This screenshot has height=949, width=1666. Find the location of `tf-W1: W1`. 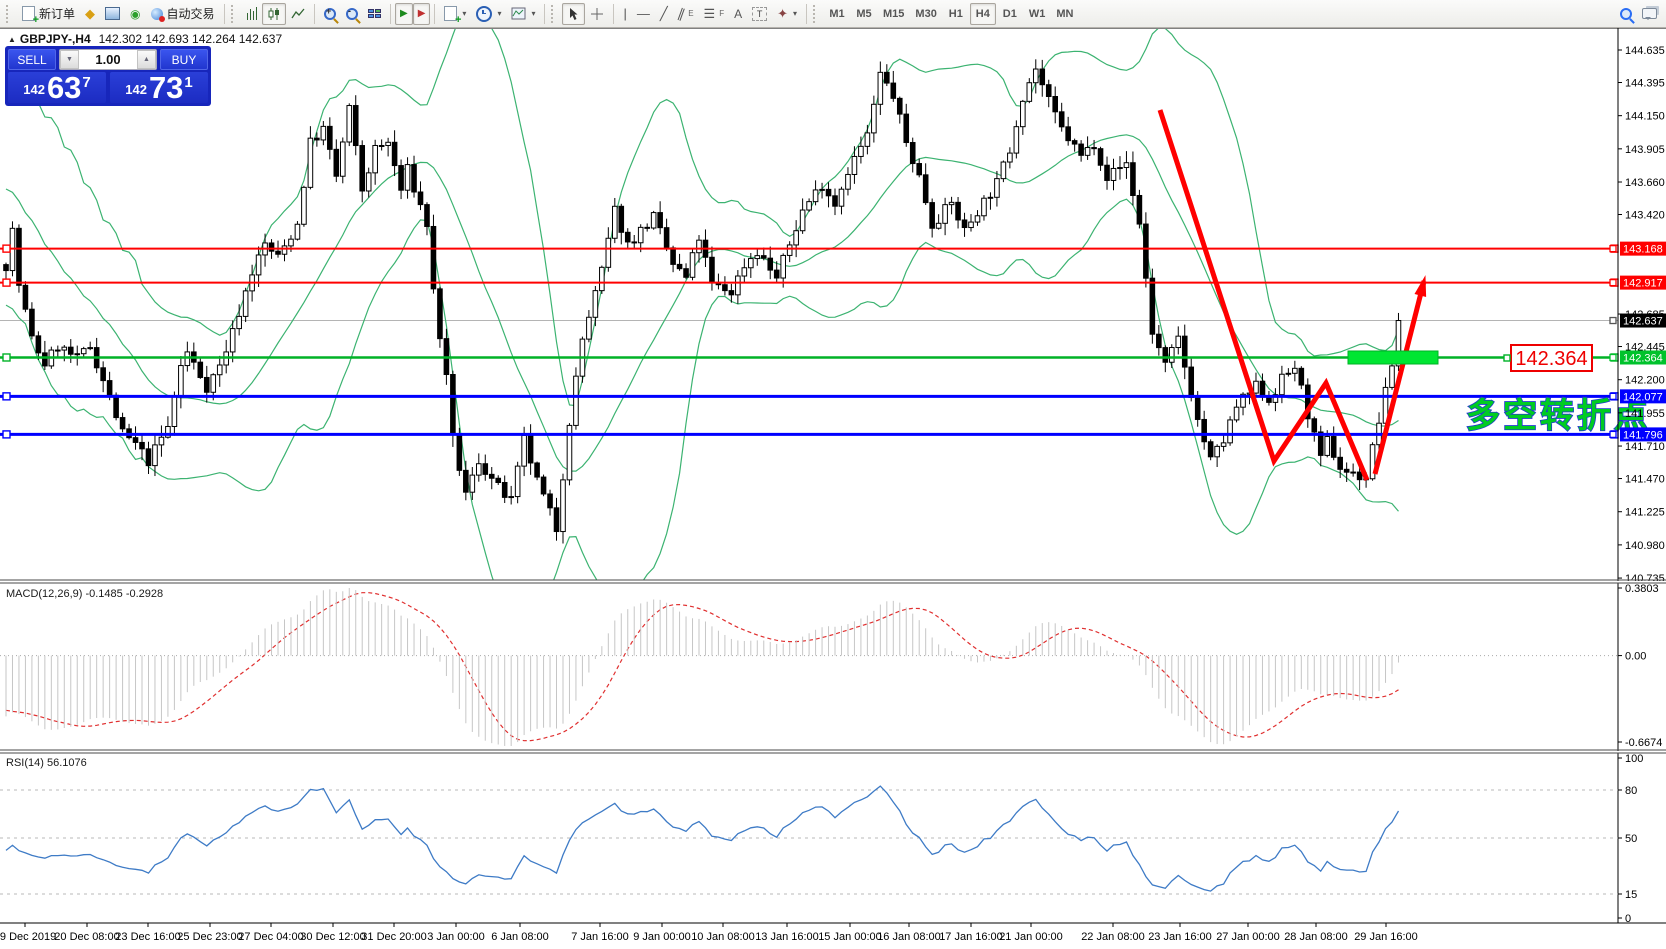

tf-W1: W1 is located at coordinates (1037, 14).